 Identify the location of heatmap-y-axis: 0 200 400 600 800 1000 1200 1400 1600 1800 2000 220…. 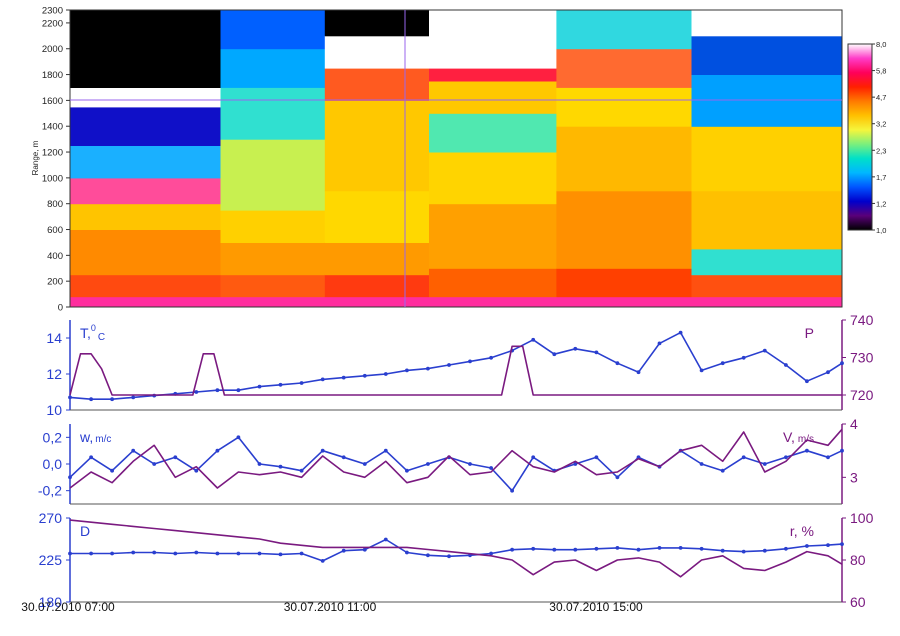
(56, 160).